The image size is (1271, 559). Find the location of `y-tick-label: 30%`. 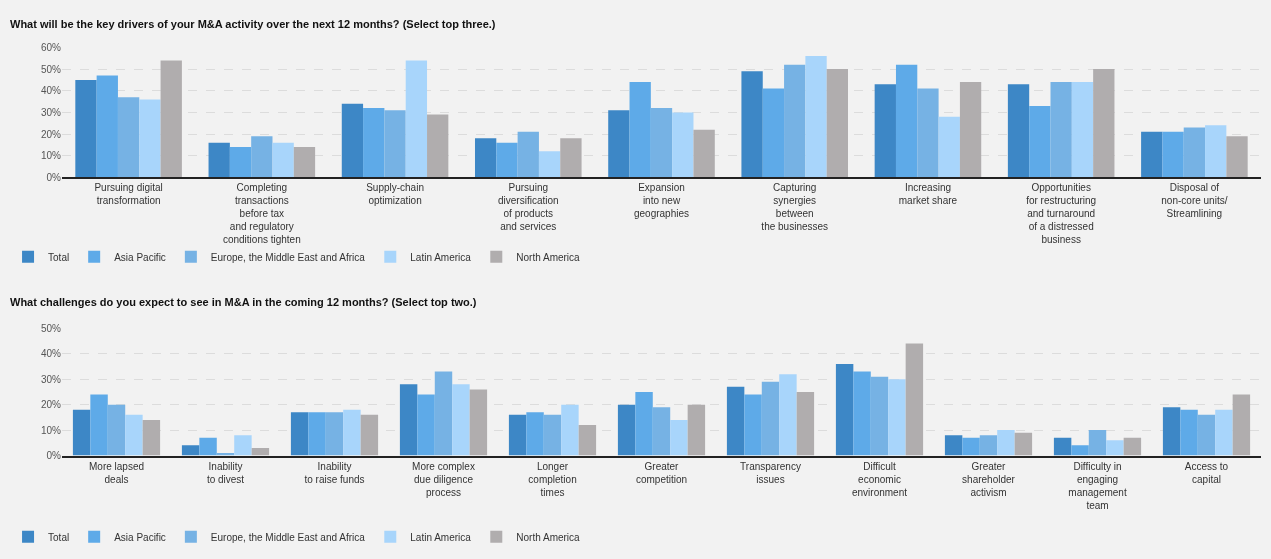

y-tick-label: 30% is located at coordinates (51, 112).